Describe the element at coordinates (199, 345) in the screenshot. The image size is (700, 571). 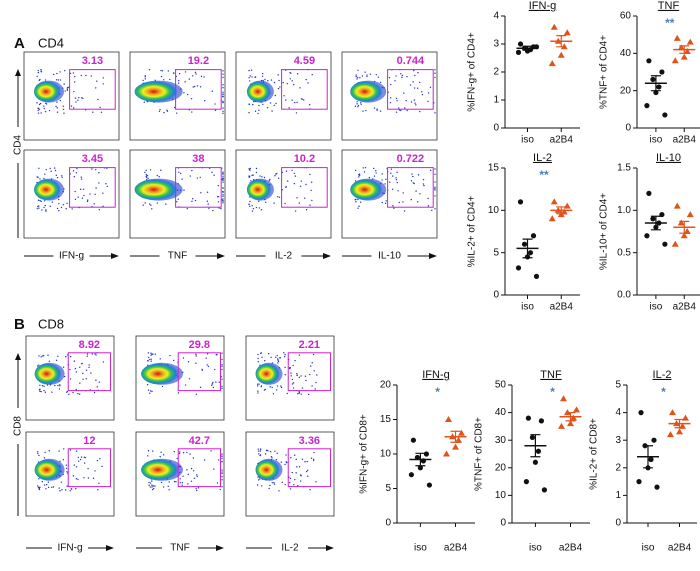
I see `gate-percent: 29.8` at that location.